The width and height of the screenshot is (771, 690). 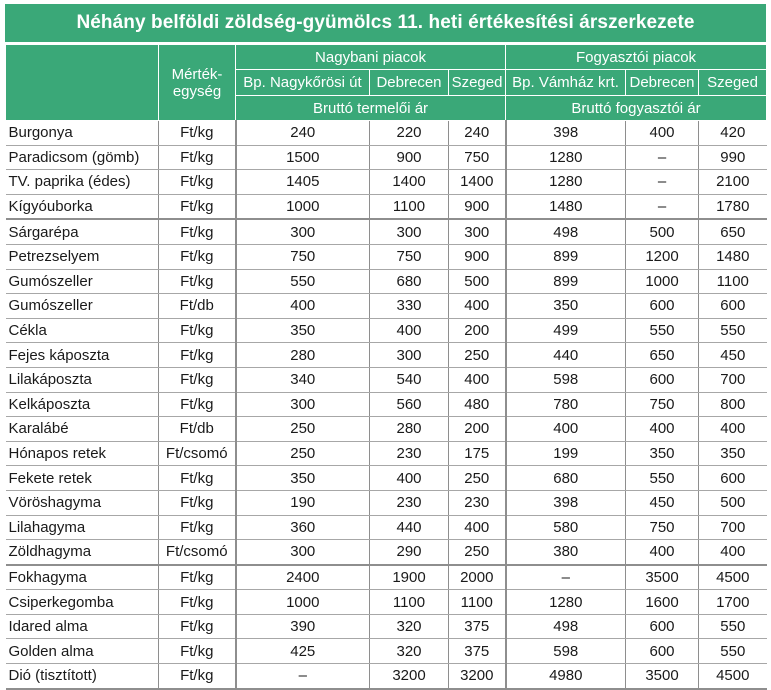 I want to click on table-row: Kígyóuborka Ft/kg 1000 1100 900 1480–1780, so click(x=386, y=207).